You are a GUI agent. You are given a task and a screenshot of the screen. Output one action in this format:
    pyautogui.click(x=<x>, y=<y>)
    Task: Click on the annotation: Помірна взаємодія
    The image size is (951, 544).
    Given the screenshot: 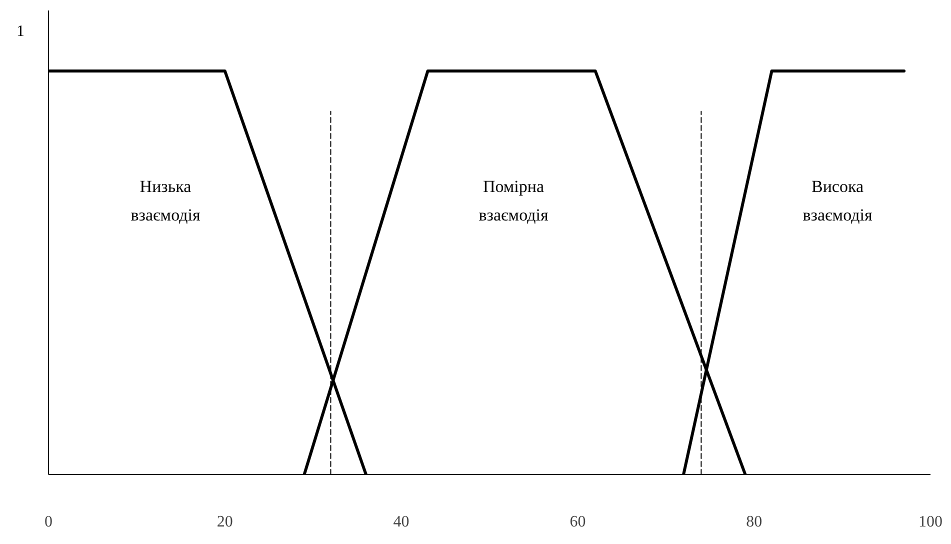 What is the action you would take?
    pyautogui.click(x=513, y=200)
    